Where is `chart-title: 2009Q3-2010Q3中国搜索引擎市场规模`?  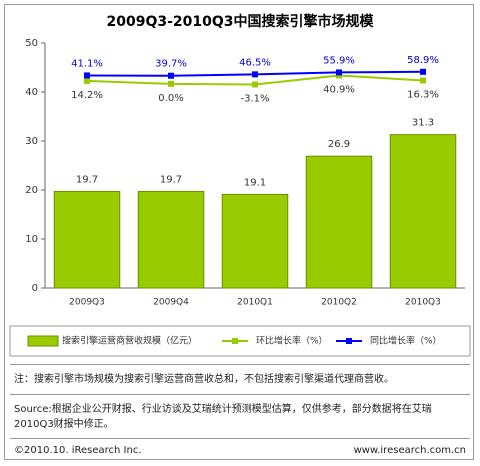
chart-title: 2009Q3-2010Q3中国搜索引擎市场规模 is located at coordinates (240, 21).